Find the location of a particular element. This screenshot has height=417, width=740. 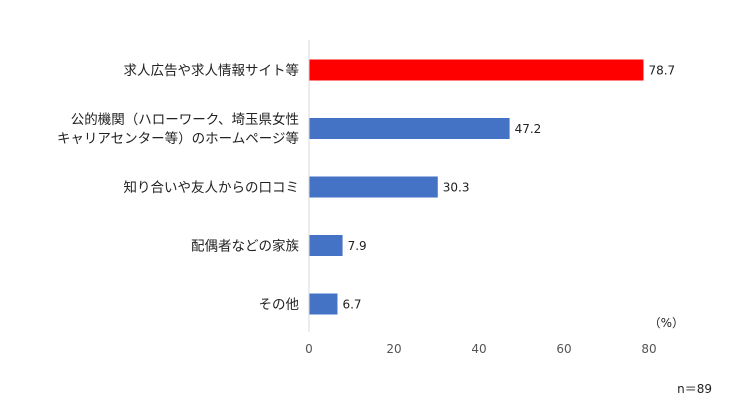

sample-size-note: n＝89 is located at coordinates (694, 389).